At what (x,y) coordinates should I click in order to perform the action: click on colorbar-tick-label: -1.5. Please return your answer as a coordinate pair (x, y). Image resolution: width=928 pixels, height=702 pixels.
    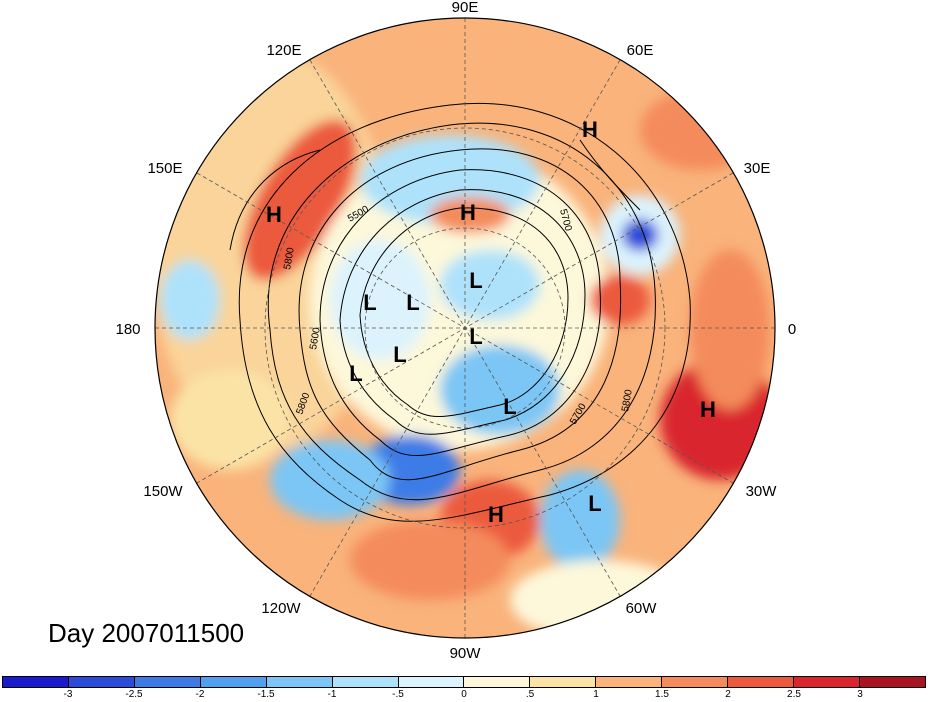
    Looking at the image, I should click on (266, 694).